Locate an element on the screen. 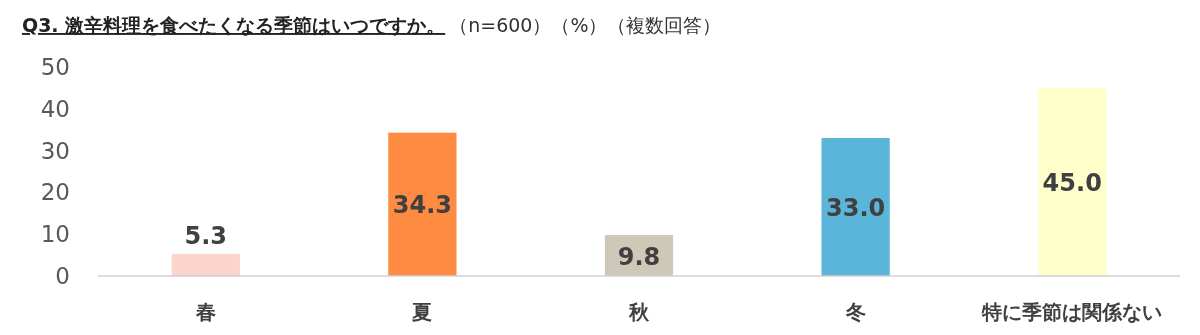 Image resolution: width=1200 pixels, height=335 pixels. data-label: 33.0 is located at coordinates (856, 208).